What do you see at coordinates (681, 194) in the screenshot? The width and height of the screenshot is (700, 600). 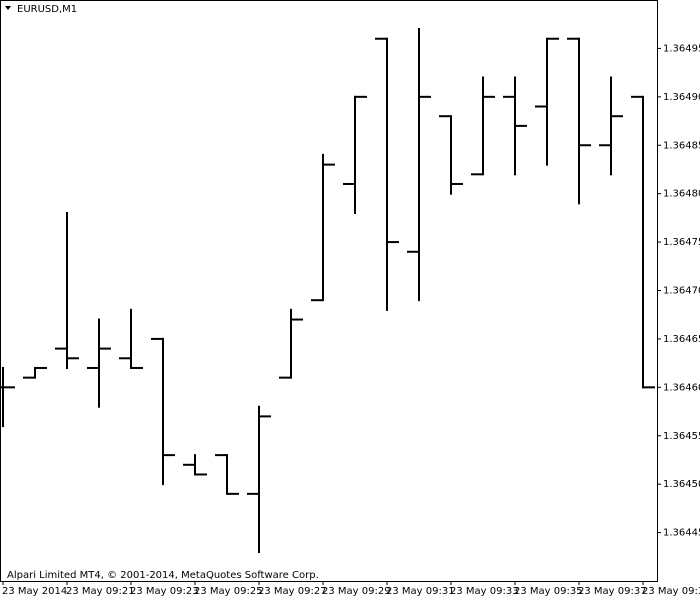 I see `y-tick-label: 1.36480` at bounding box center [681, 194].